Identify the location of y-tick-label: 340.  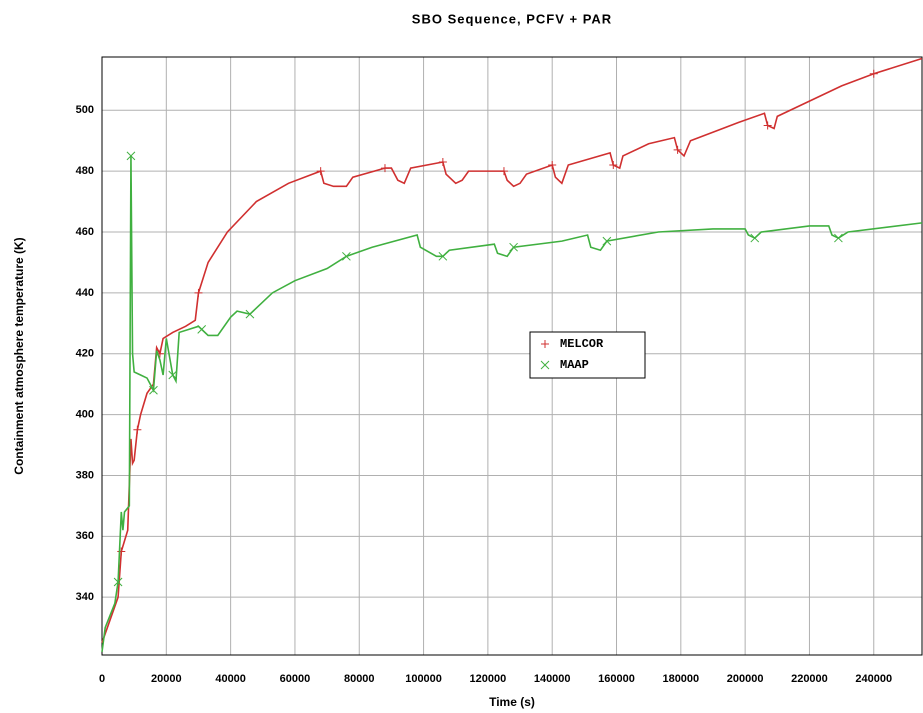
(85, 597).